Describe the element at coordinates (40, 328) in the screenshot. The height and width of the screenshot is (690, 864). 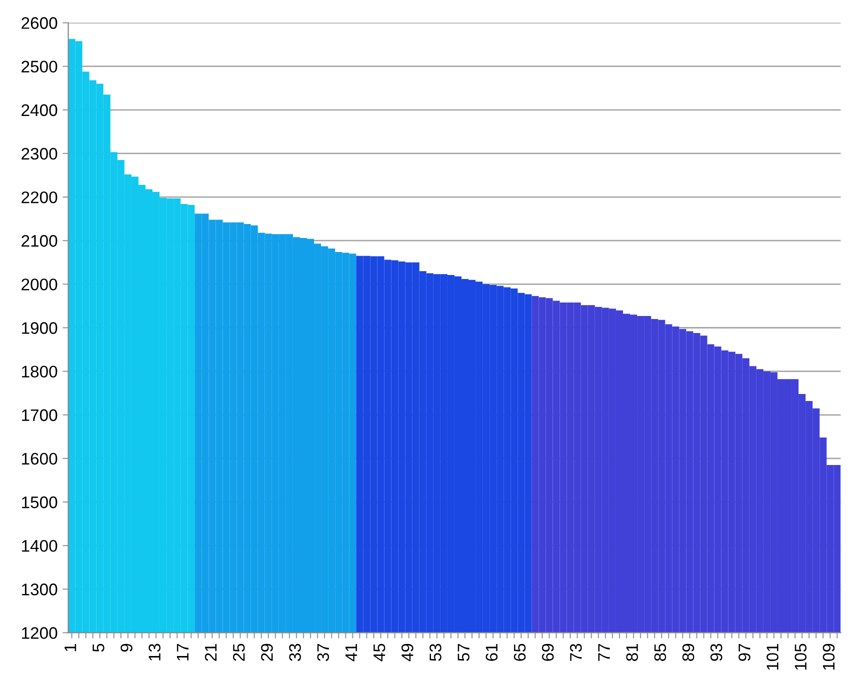
I see `y-tick-label: 1900` at that location.